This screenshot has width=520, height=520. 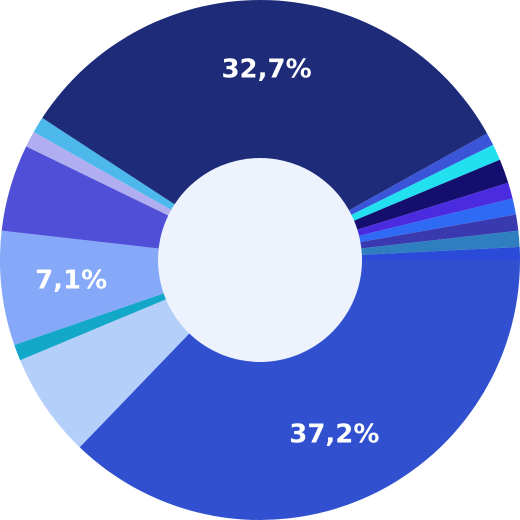 What do you see at coordinates (266, 70) in the screenshot?
I see `value-label: 32,7%` at bounding box center [266, 70].